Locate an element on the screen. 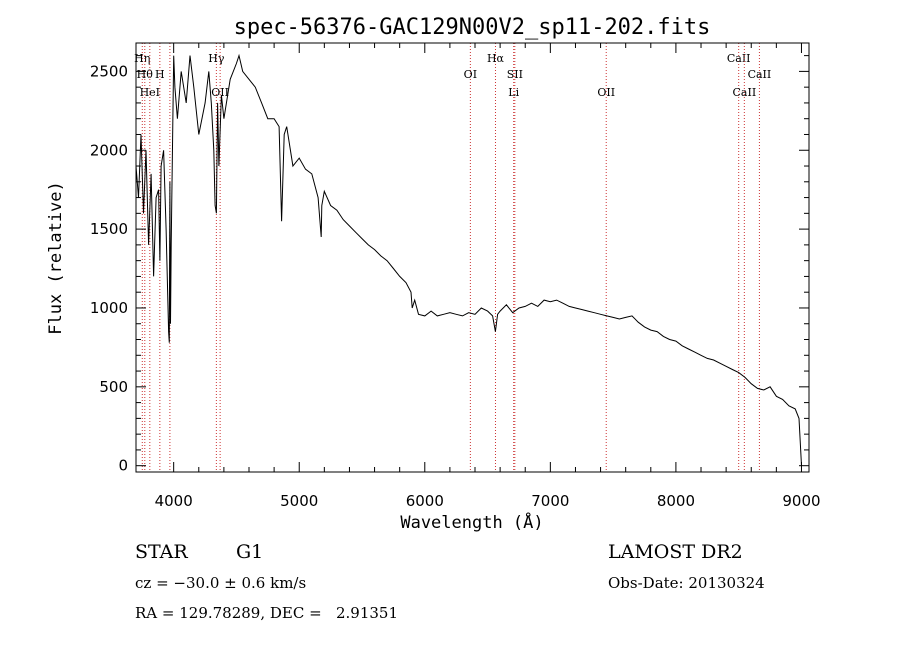 The image size is (900, 650). marker-label-5: Hγ is located at coordinates (216, 58).